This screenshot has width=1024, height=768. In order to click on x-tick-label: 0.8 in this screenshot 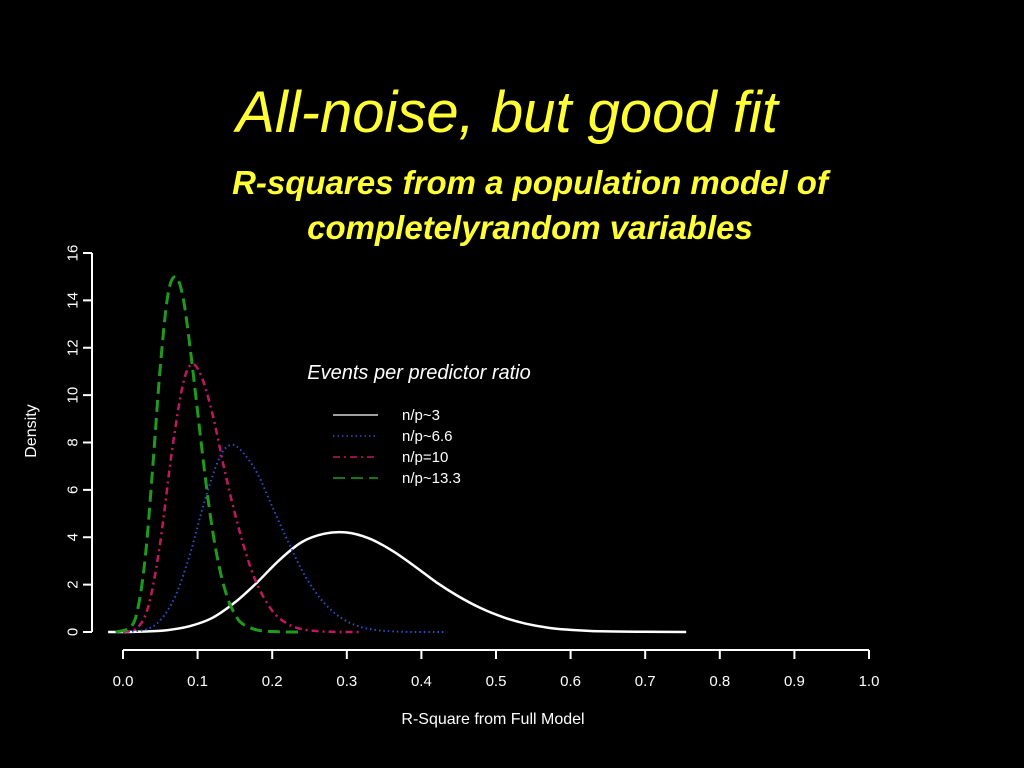, I will do `click(719, 681)`.